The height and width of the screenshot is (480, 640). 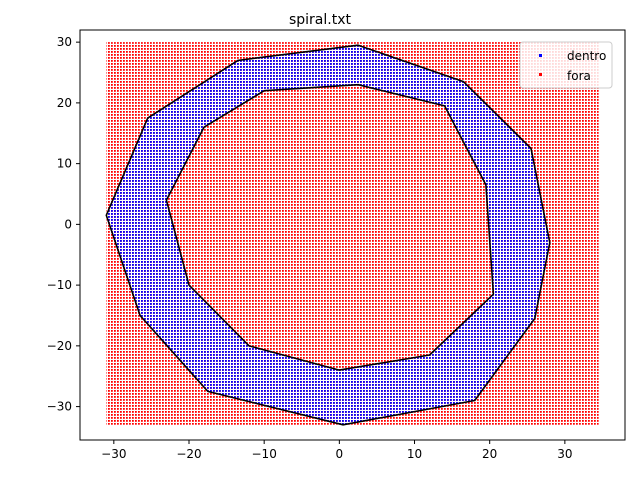 What do you see at coordinates (64, 42) in the screenshot?
I see `y-tick-label: 30` at bounding box center [64, 42].